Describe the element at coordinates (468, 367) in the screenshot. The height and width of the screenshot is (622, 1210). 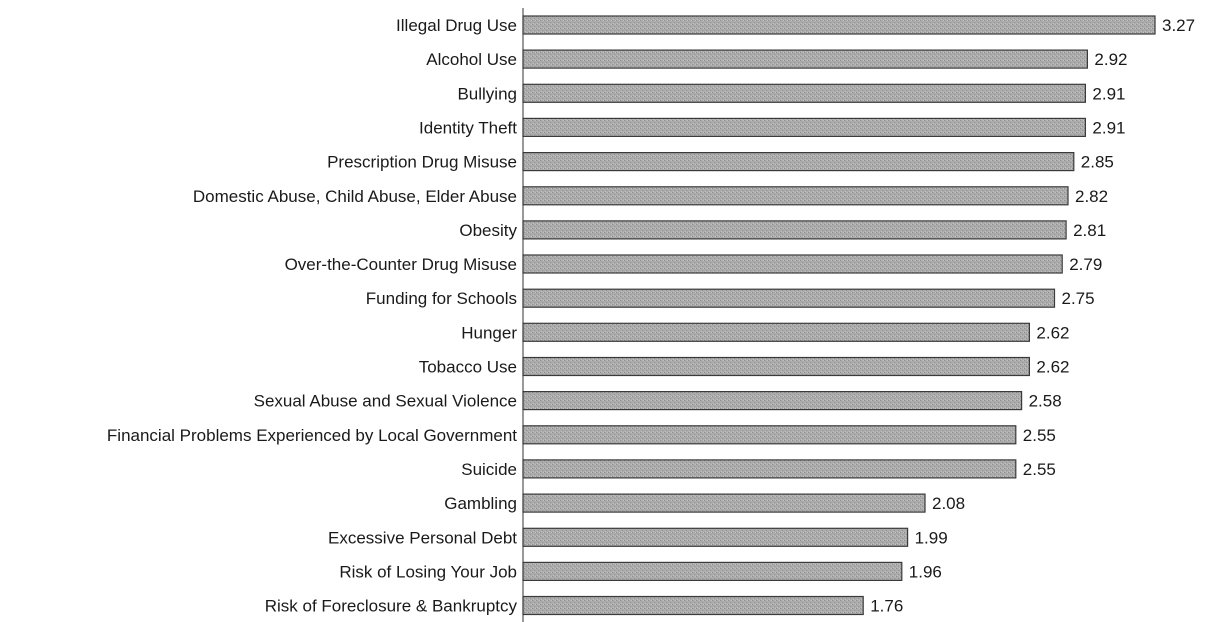
I see `category-label: Tobacco Use` at that location.